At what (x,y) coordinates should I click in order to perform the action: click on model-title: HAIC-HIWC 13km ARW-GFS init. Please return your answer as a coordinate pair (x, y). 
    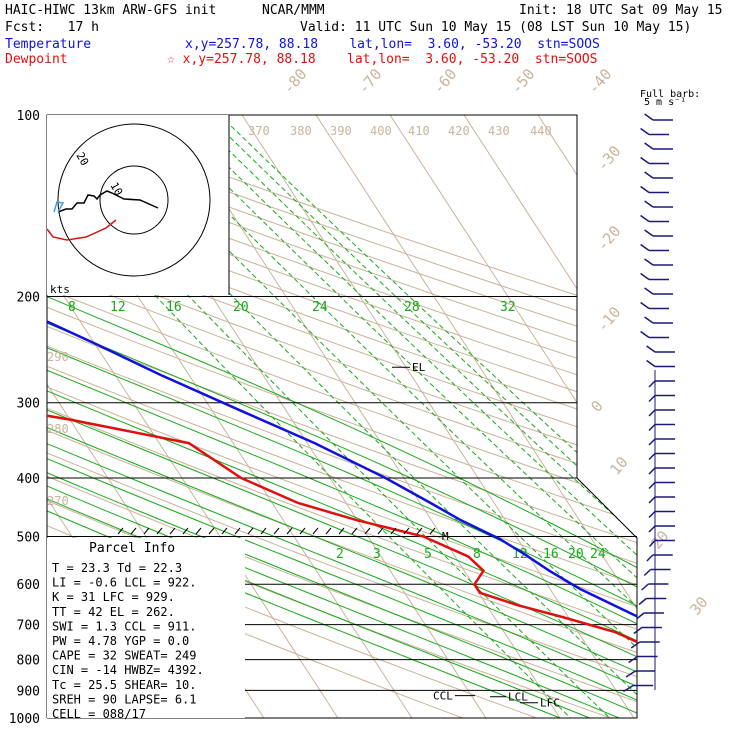
    Looking at the image, I should click on (110, 10).